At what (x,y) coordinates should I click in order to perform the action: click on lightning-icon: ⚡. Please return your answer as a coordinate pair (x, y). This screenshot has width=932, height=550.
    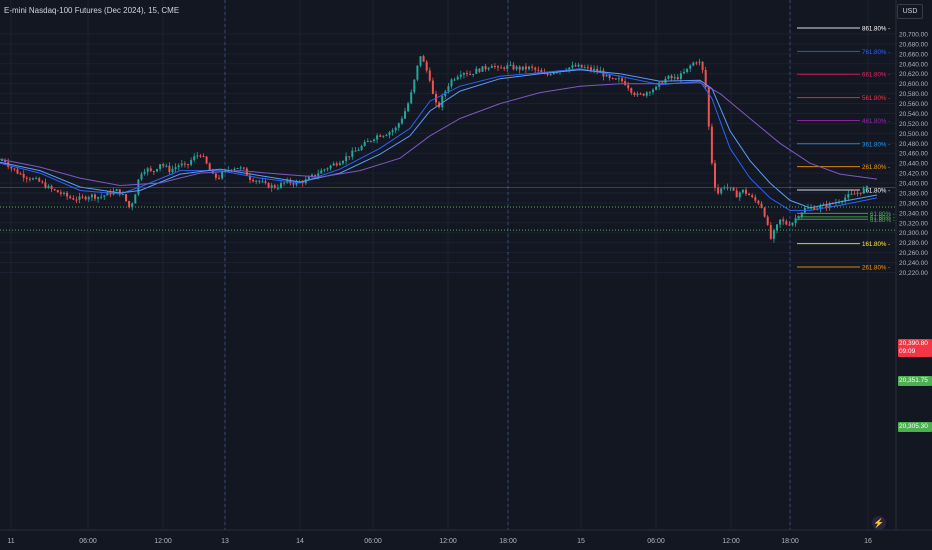
    Looking at the image, I should click on (879, 523).